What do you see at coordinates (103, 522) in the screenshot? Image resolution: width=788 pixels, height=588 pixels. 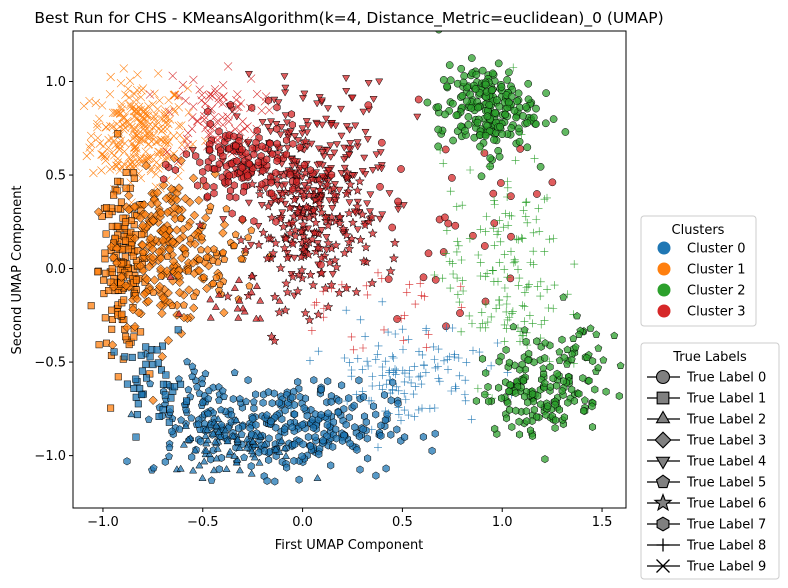 I see `x-tick-label: −1.0` at bounding box center [103, 522].